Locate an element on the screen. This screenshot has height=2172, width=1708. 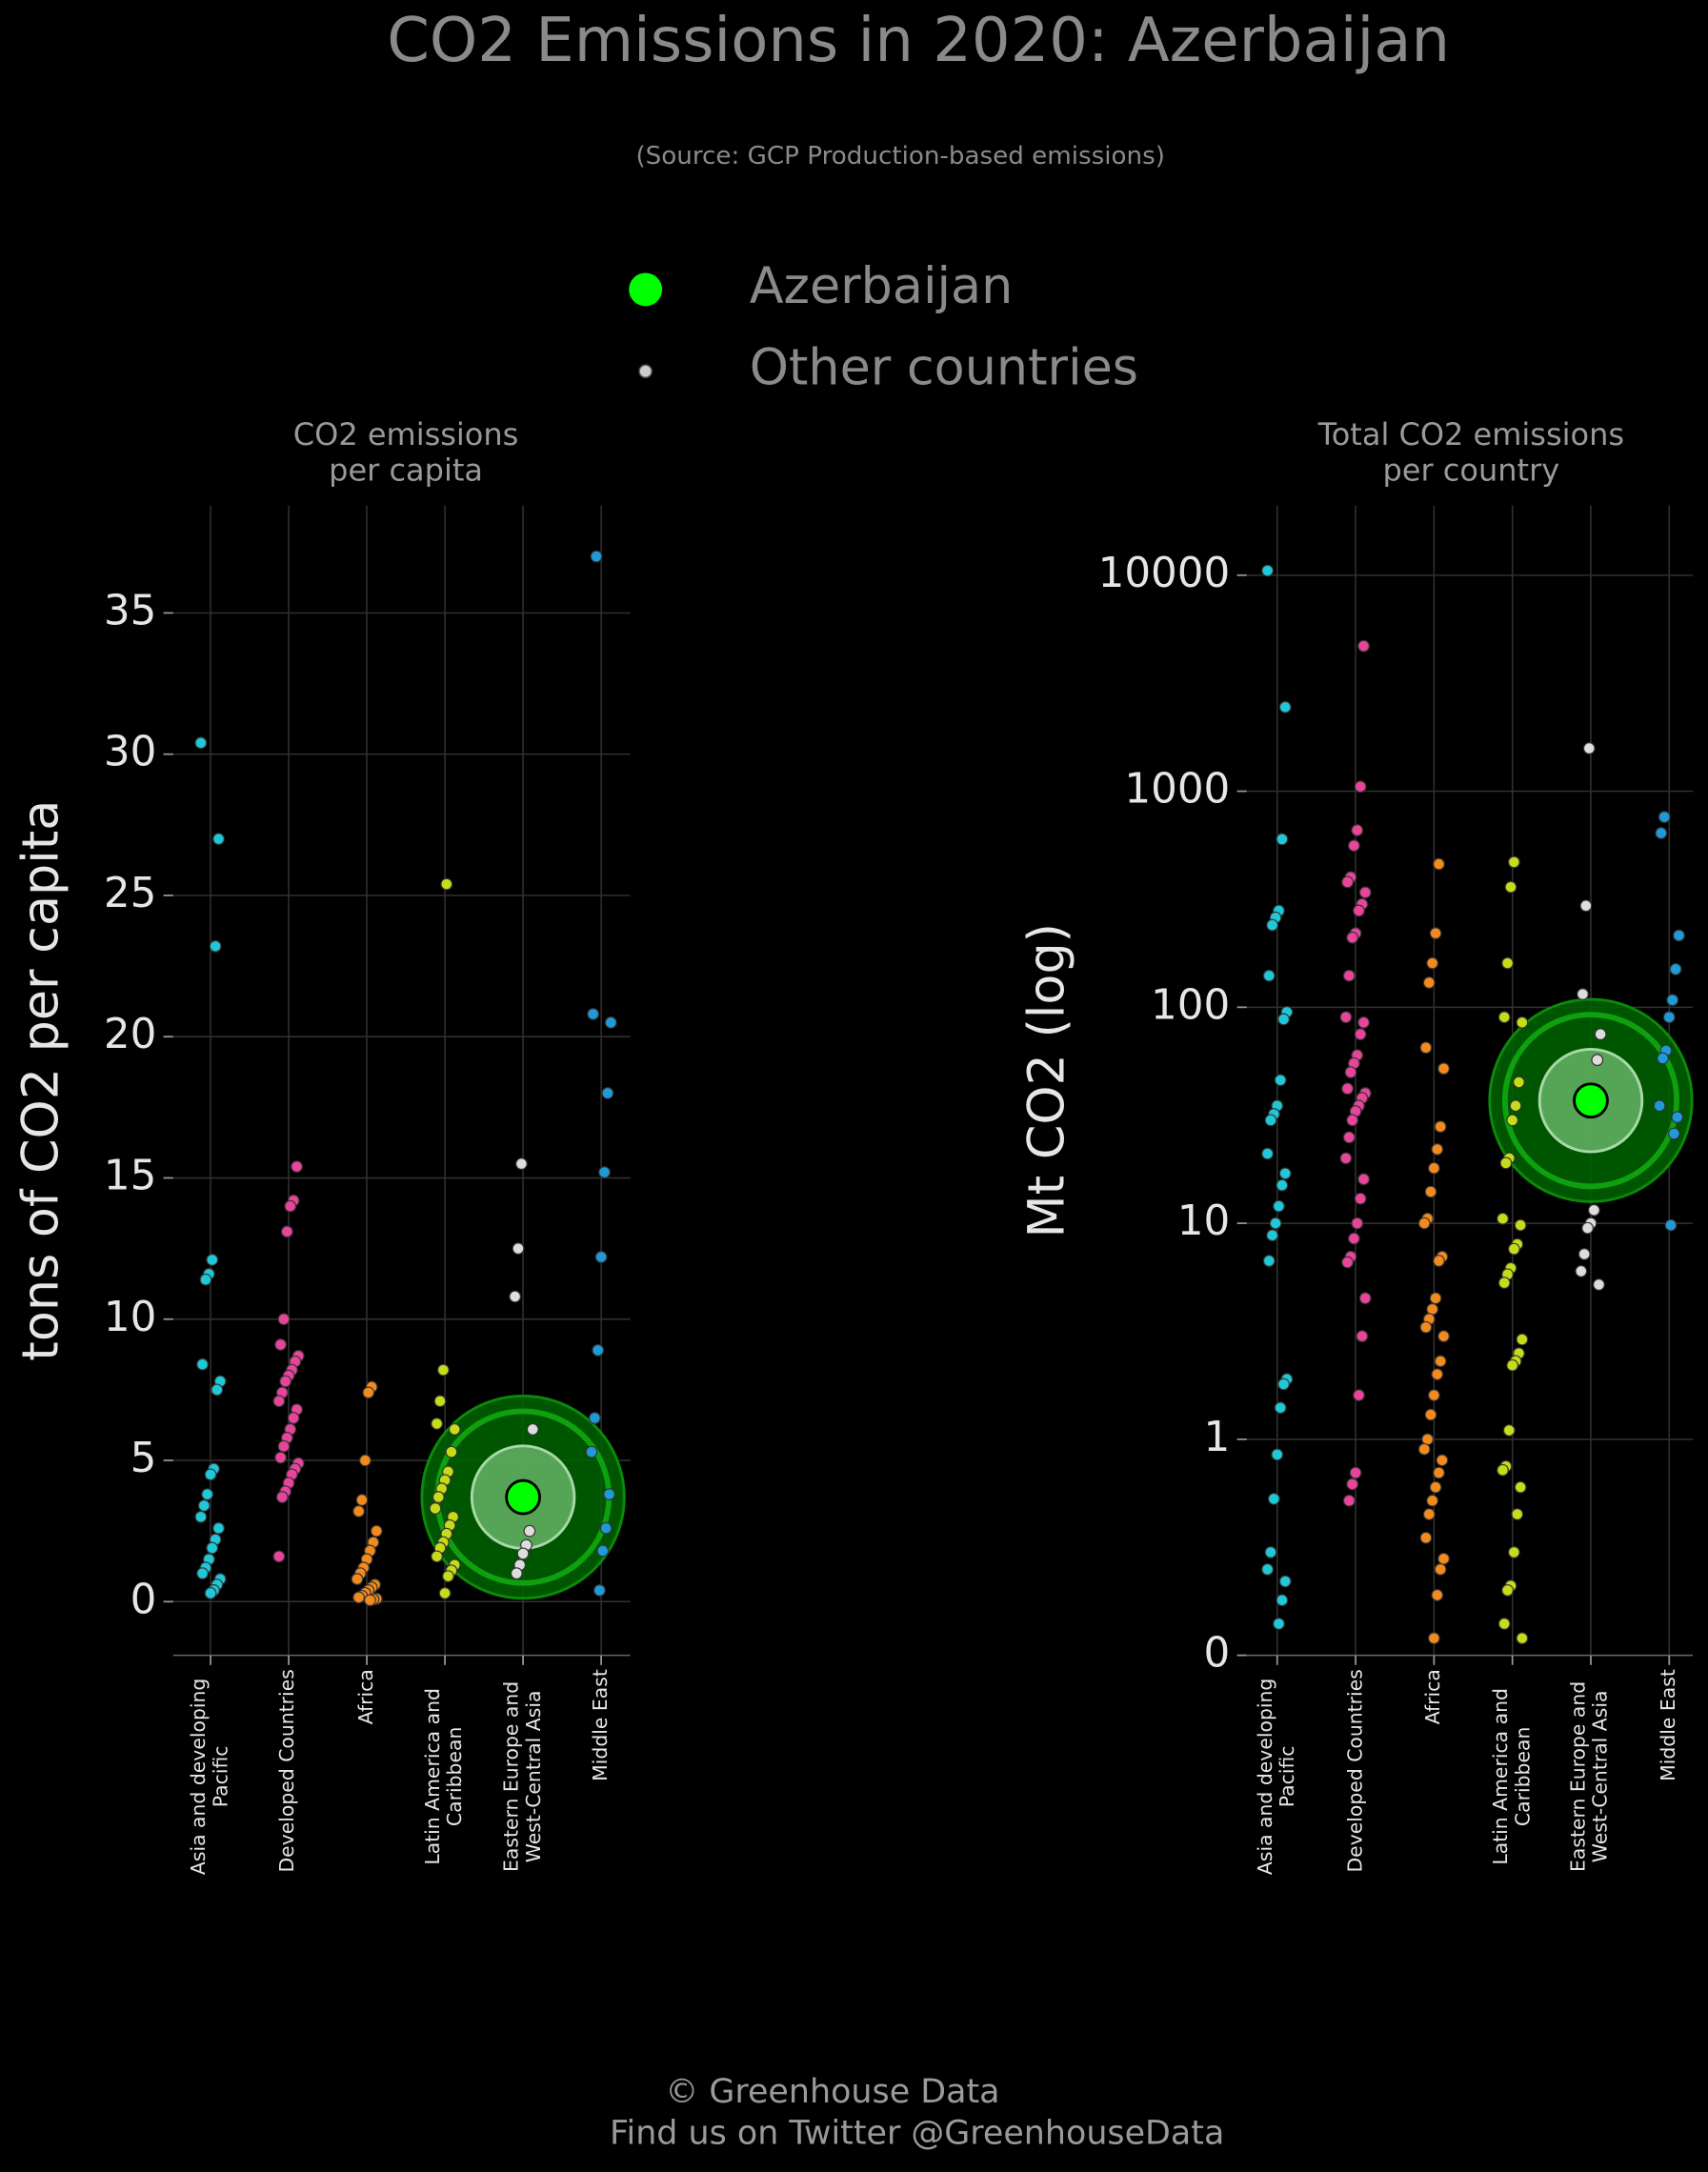
x-tick-label: Eastern Europe and West-Central Asia is located at coordinates (523, 1776).